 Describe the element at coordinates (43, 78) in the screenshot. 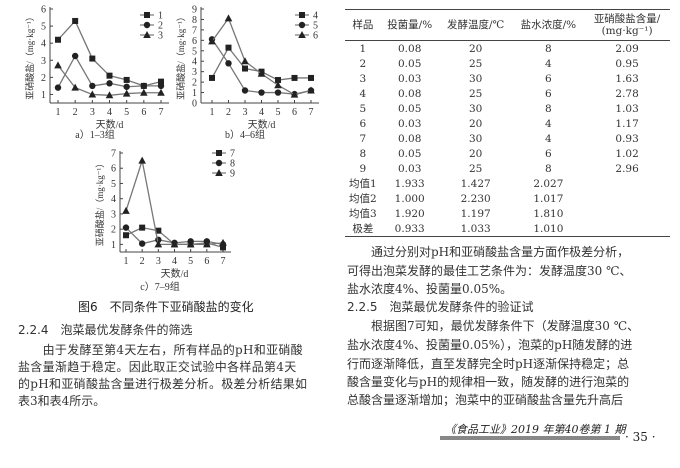

I see `y-tick-label: 2` at that location.